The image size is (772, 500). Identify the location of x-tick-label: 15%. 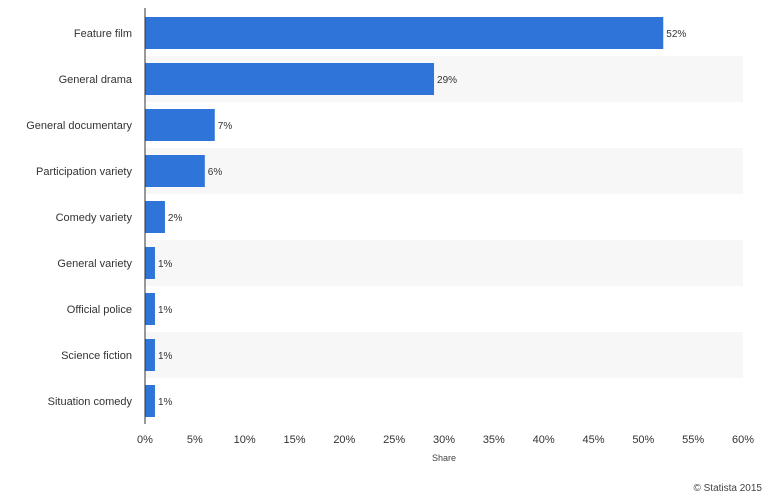
(294, 440).